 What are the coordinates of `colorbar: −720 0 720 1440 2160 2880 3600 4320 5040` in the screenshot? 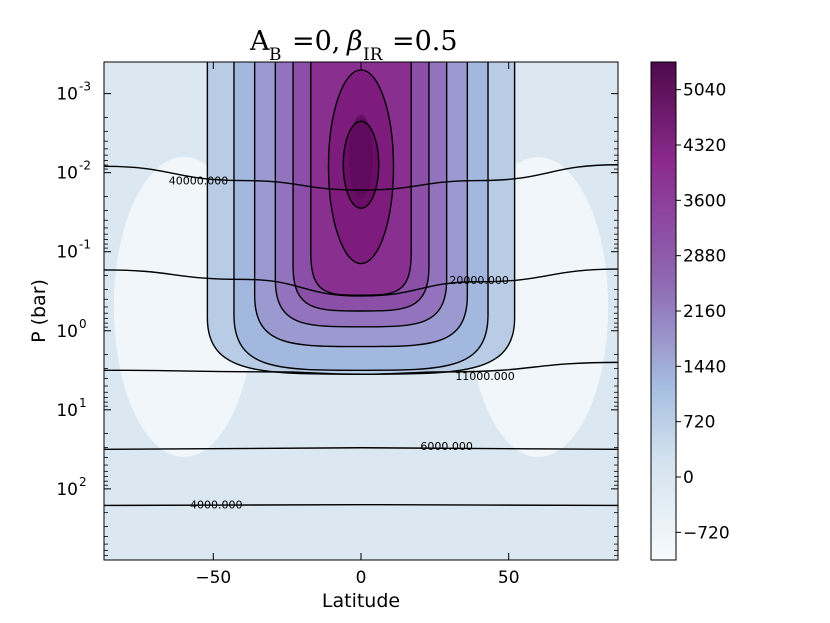 It's located at (690, 311).